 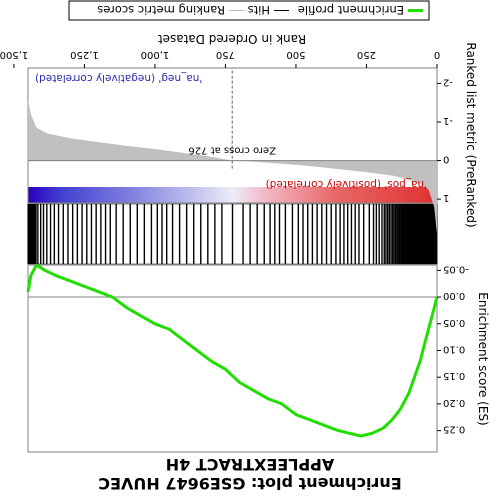 What do you see at coordinates (155, 54) in the screenshot?
I see `x-tick-label: 1,000` at bounding box center [155, 54].